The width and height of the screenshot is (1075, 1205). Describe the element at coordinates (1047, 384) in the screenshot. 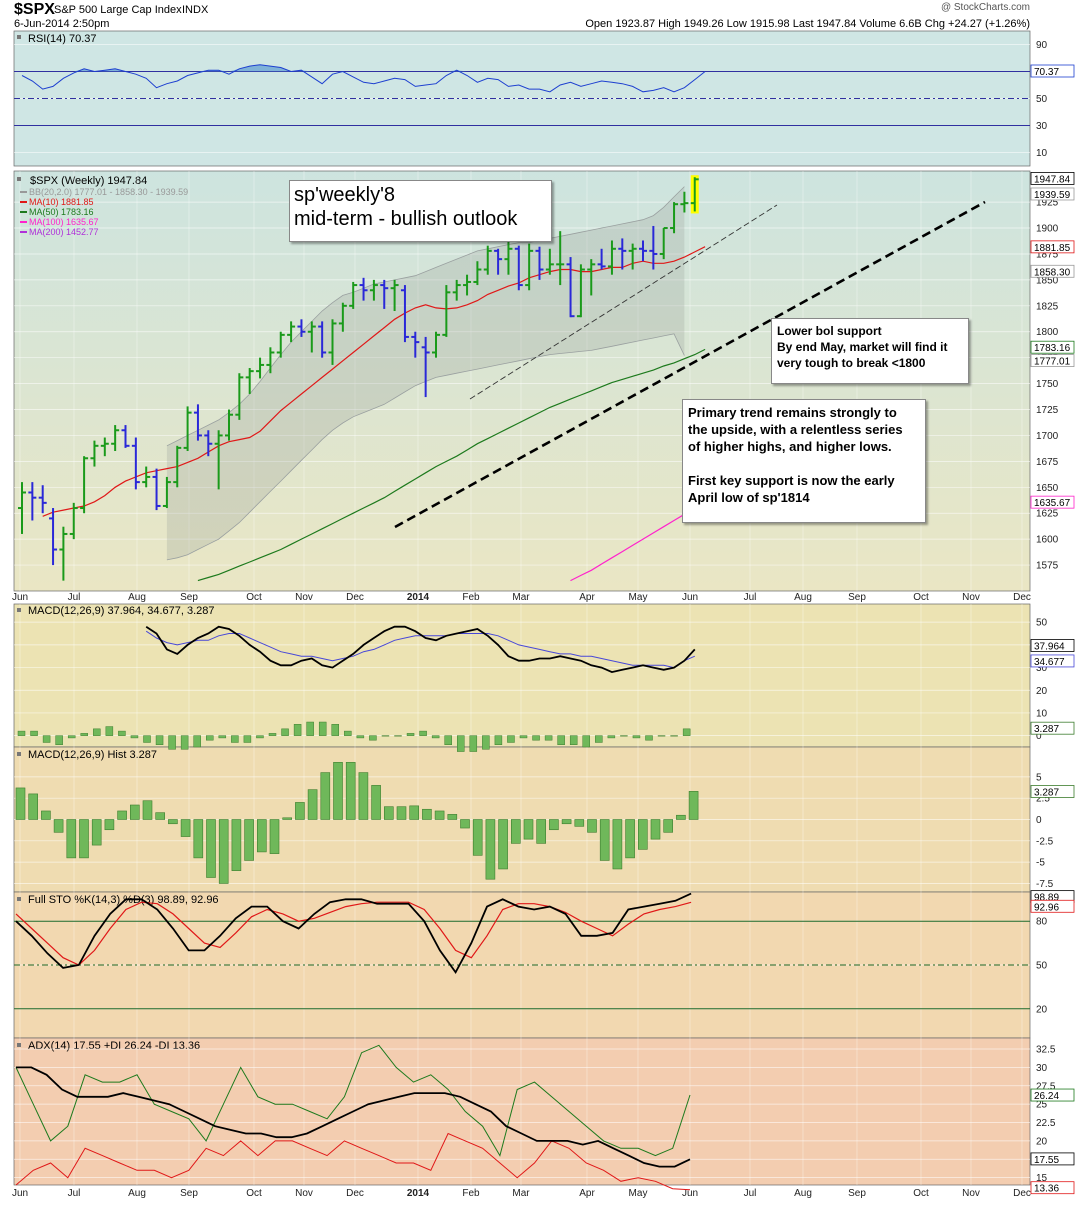

I see `price-tick-label: 1750` at that location.